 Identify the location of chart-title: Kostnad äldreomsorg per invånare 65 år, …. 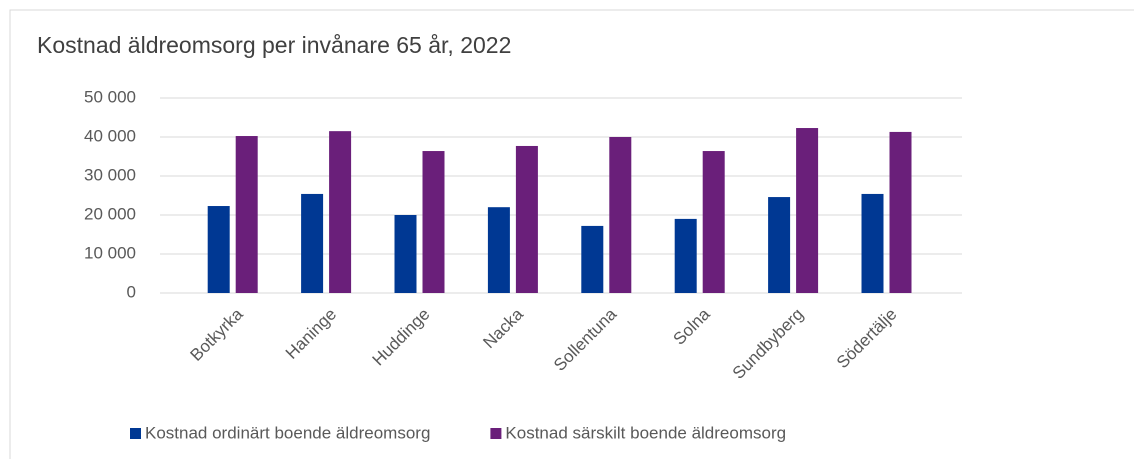
(274, 45).